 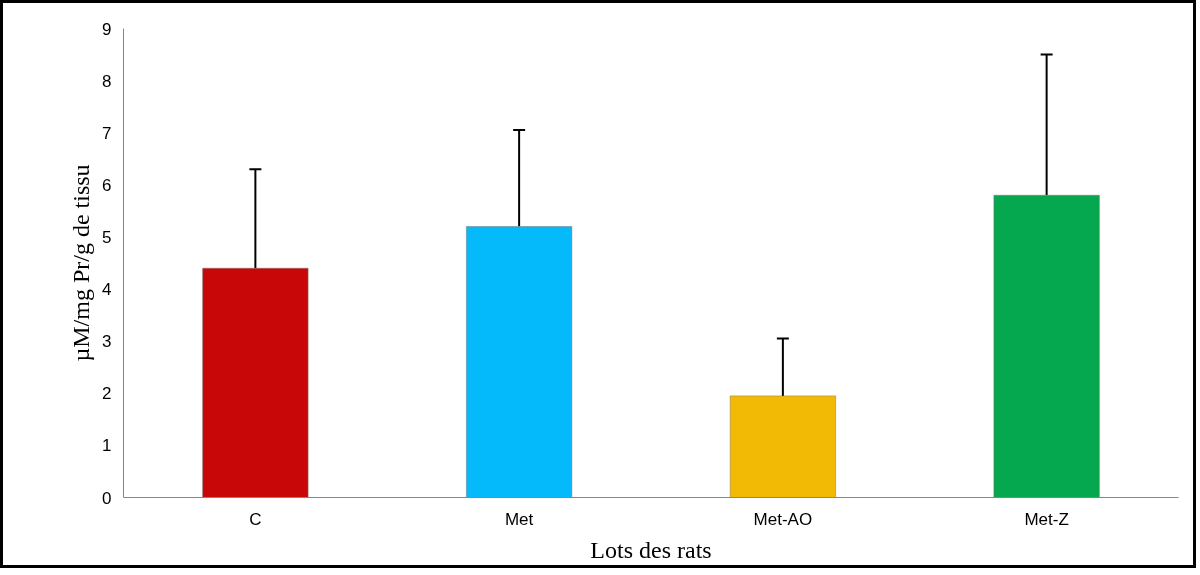 What do you see at coordinates (107, 290) in the screenshot?
I see `y-tick-label: 4` at bounding box center [107, 290].